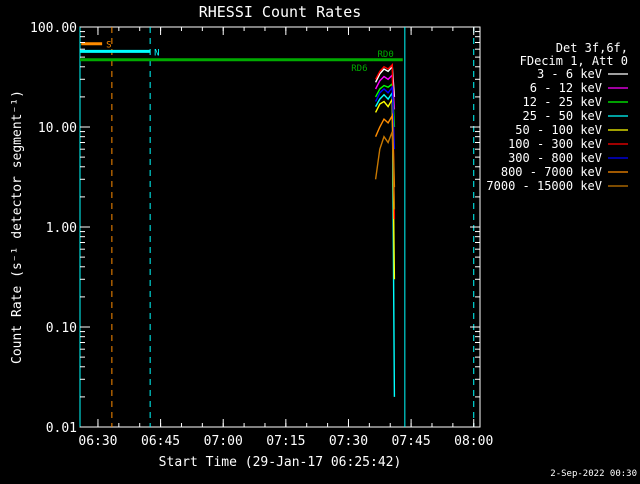  I want to click on annotation-label-s: S, so click(108, 46).